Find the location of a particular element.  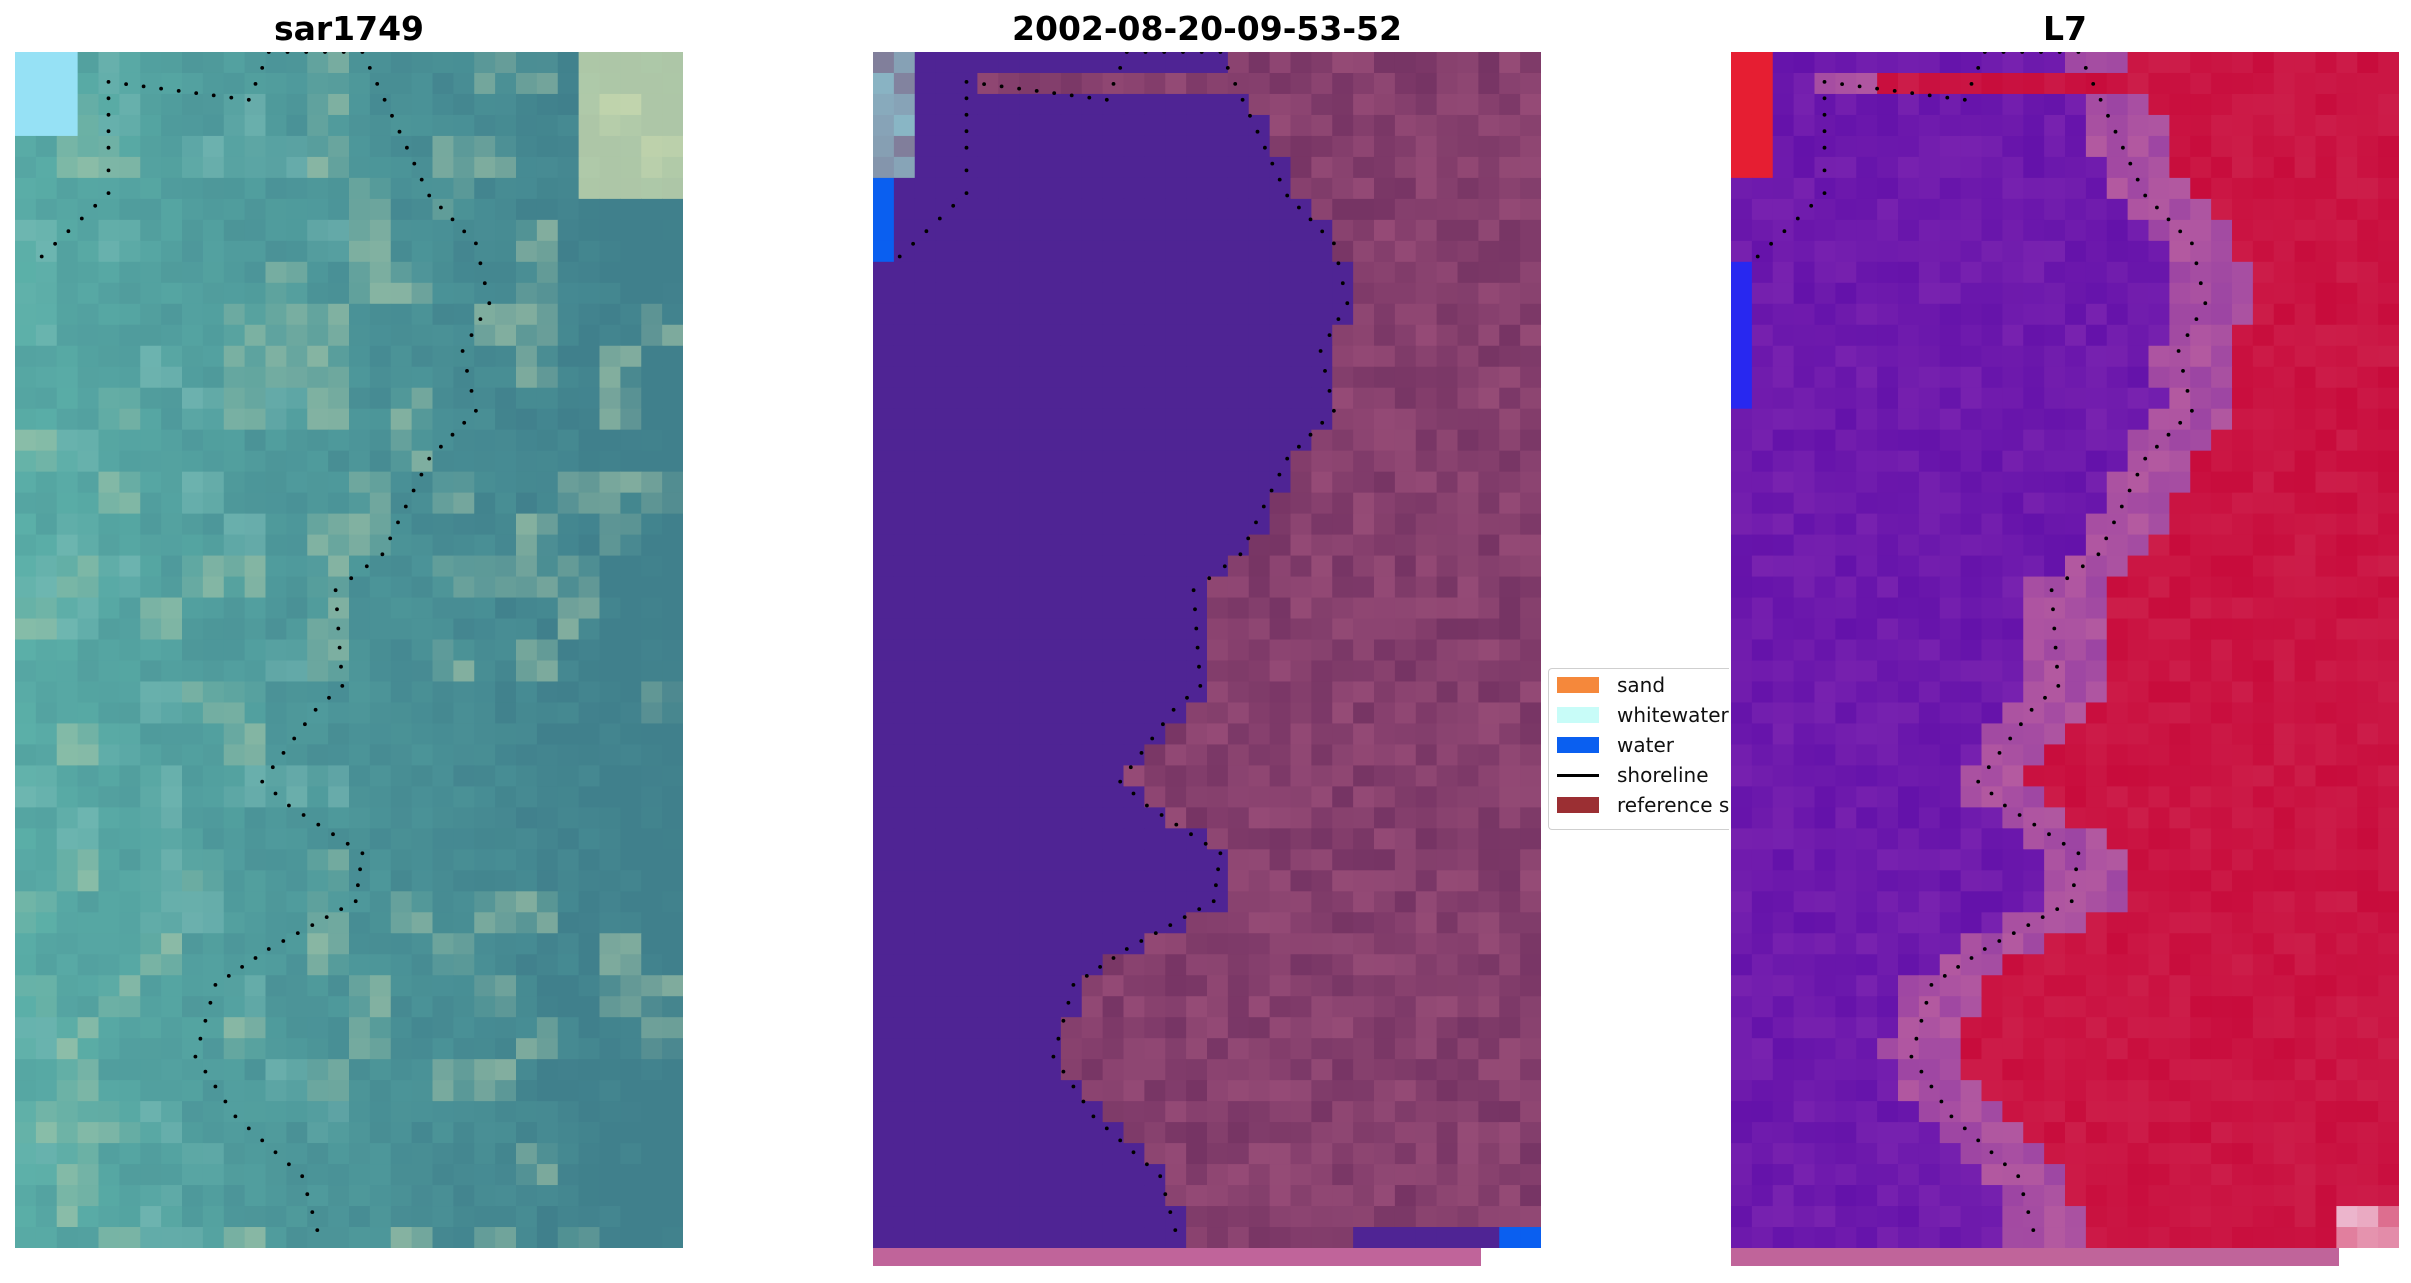

title-panel-classified: 2002-08-20-09-53-52 is located at coordinates (1207, 28).